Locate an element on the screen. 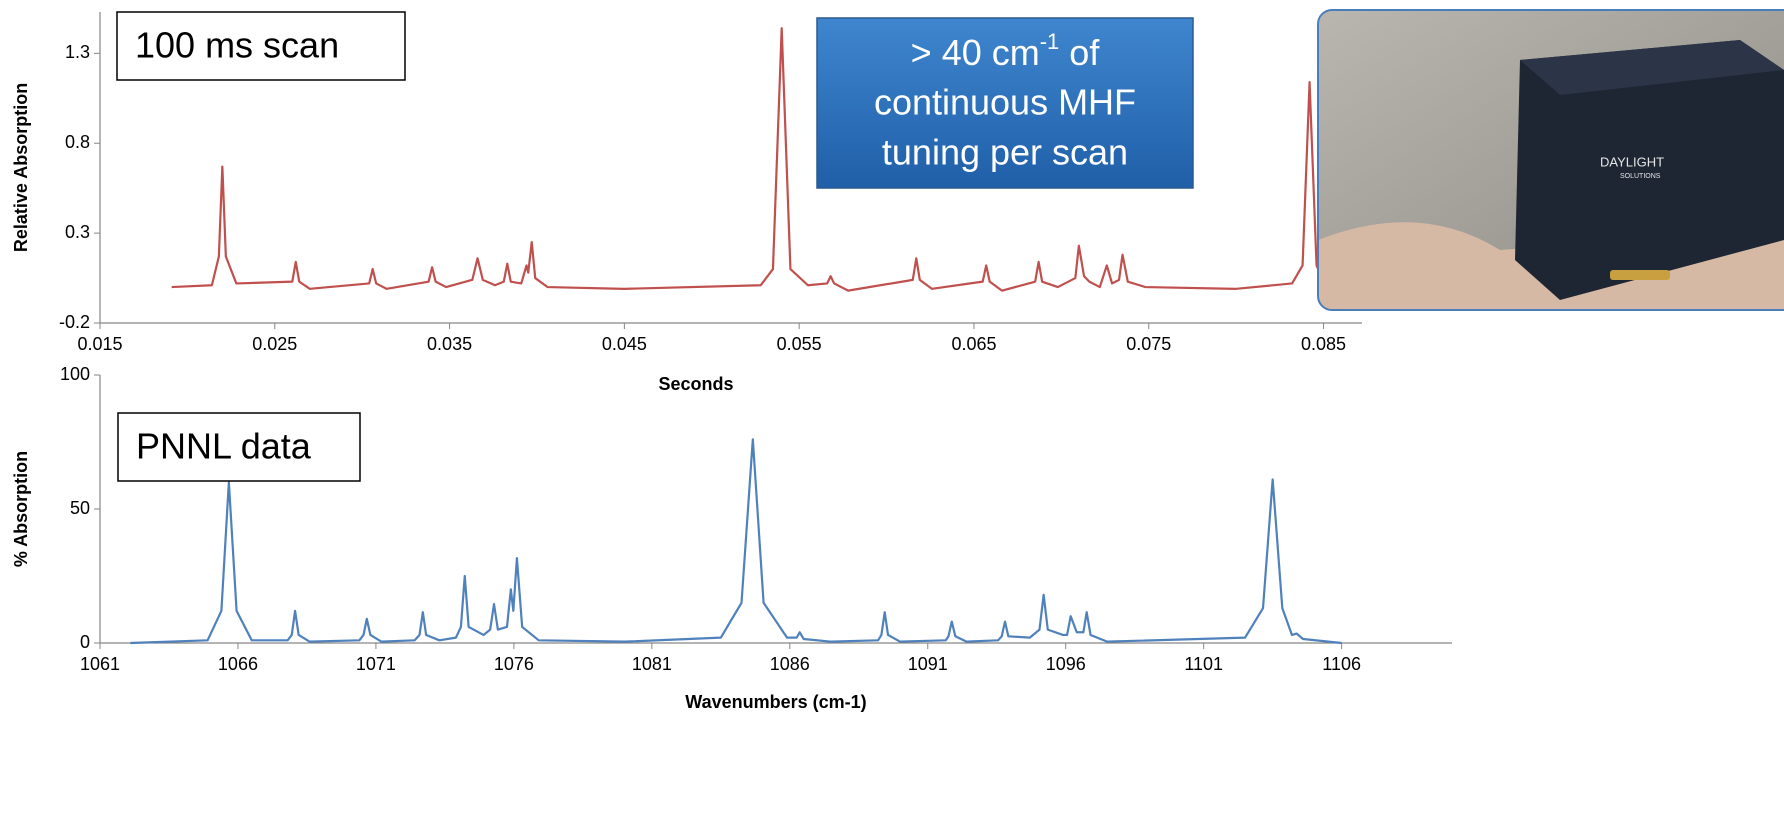 This screenshot has height=815, width=1784. y-tick-label: 1.3 is located at coordinates (77, 52).